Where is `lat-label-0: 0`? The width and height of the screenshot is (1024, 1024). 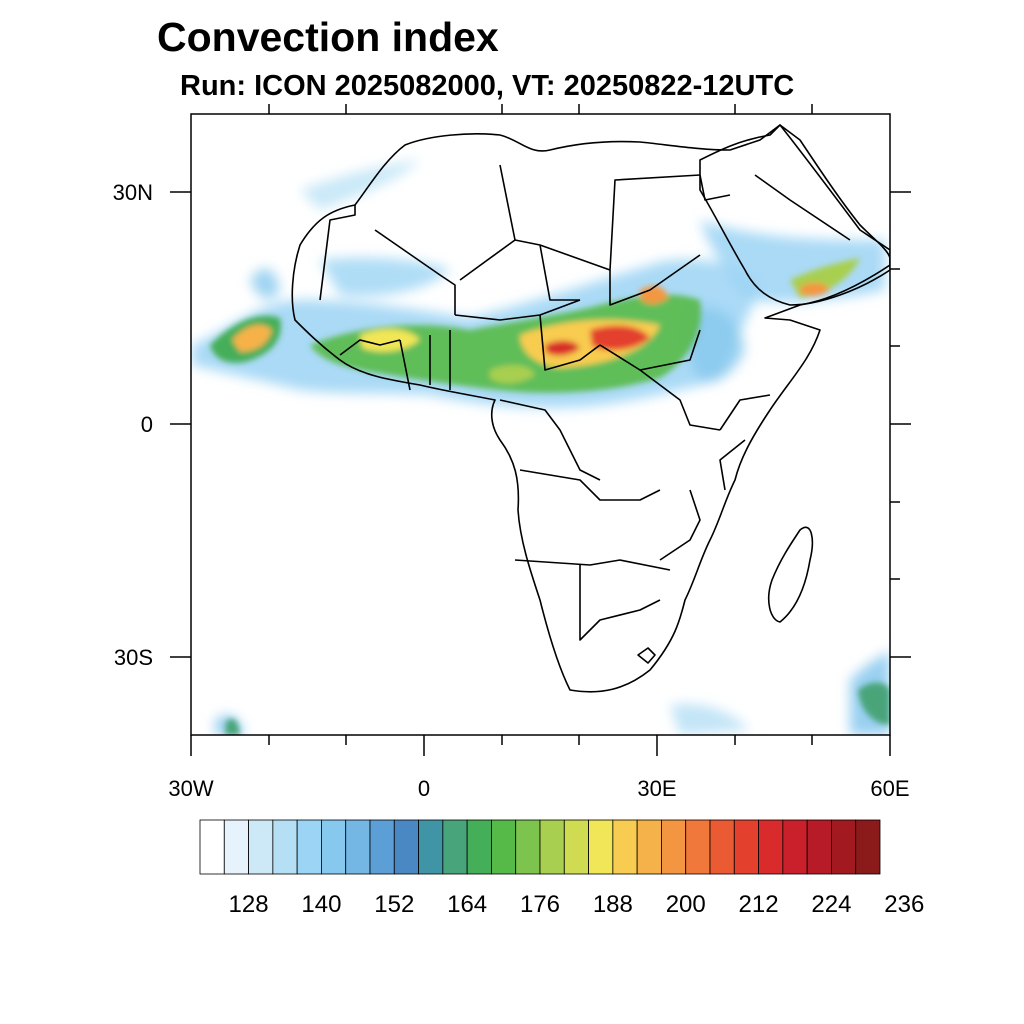
lat-label-0: 0 is located at coordinates (147, 424).